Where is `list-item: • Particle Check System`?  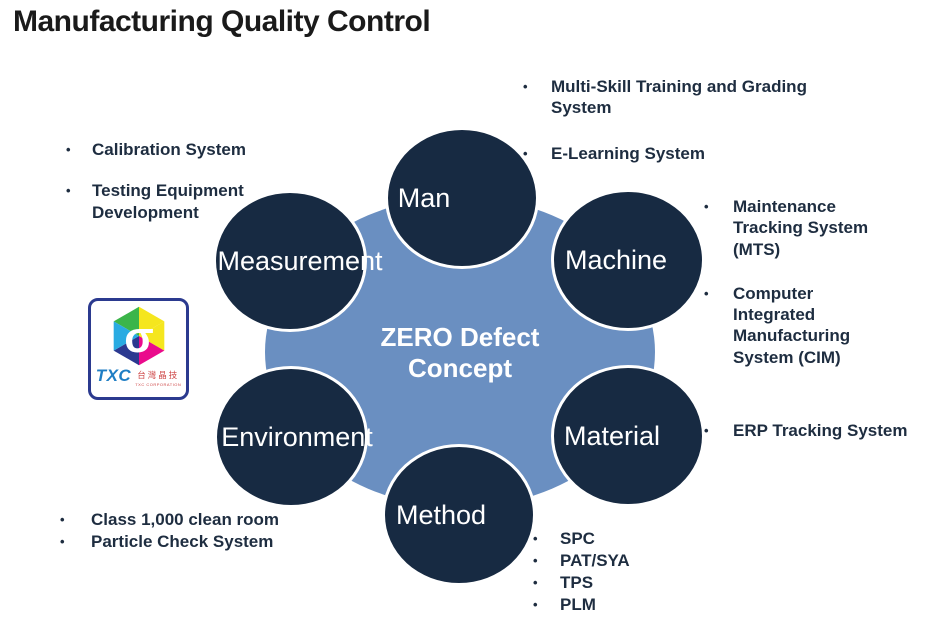
list-item: • Particle Check System is located at coordinates (169, 542).